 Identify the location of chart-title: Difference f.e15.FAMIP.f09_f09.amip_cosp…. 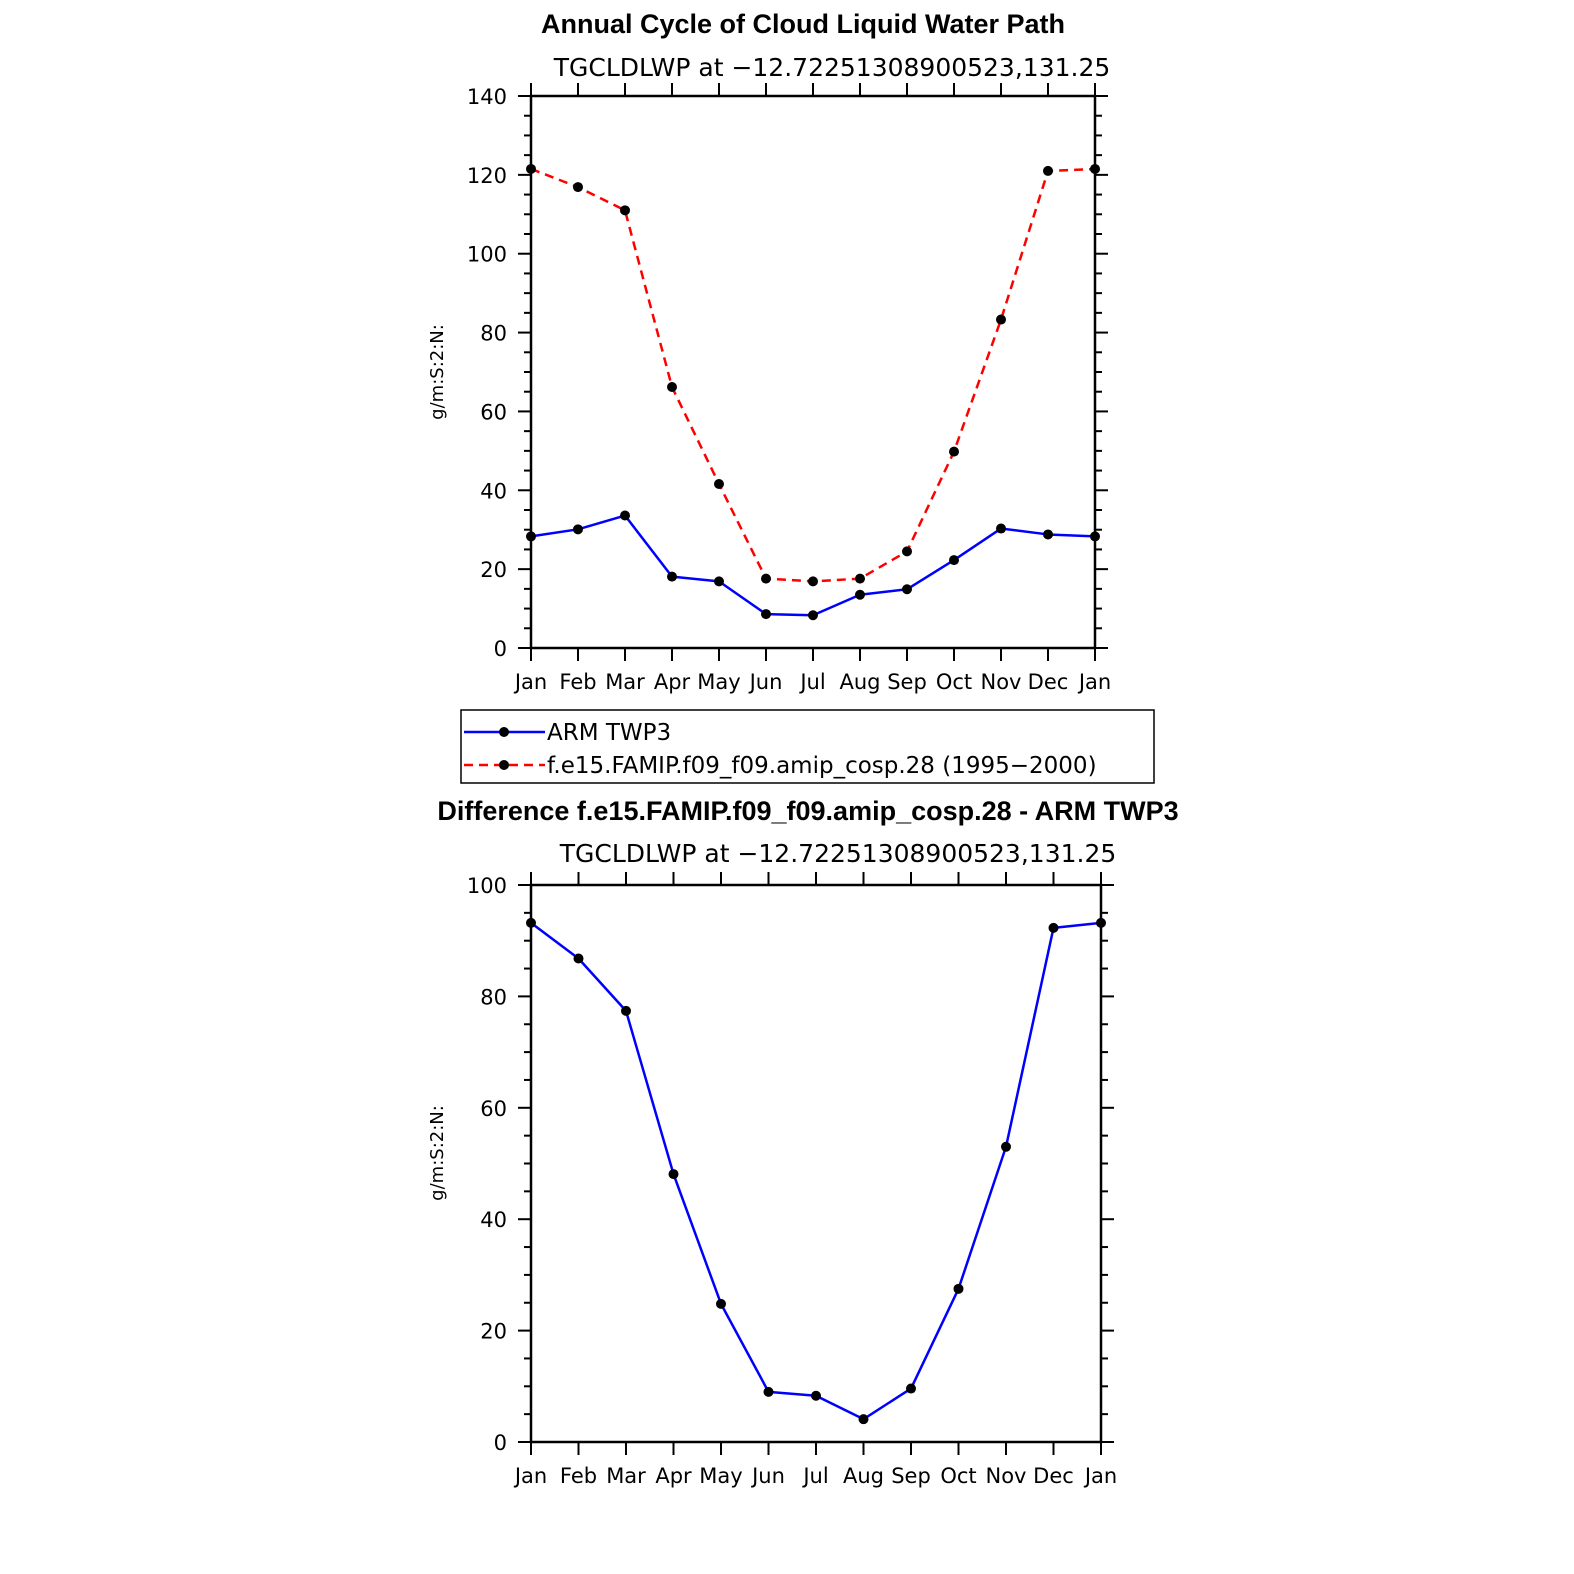
(807, 811).